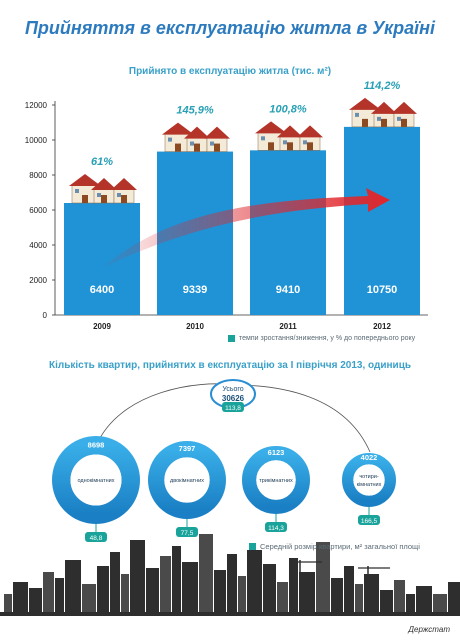  Describe the element at coordinates (45, 315) in the screenshot. I see `y-tick-label: 0` at that location.